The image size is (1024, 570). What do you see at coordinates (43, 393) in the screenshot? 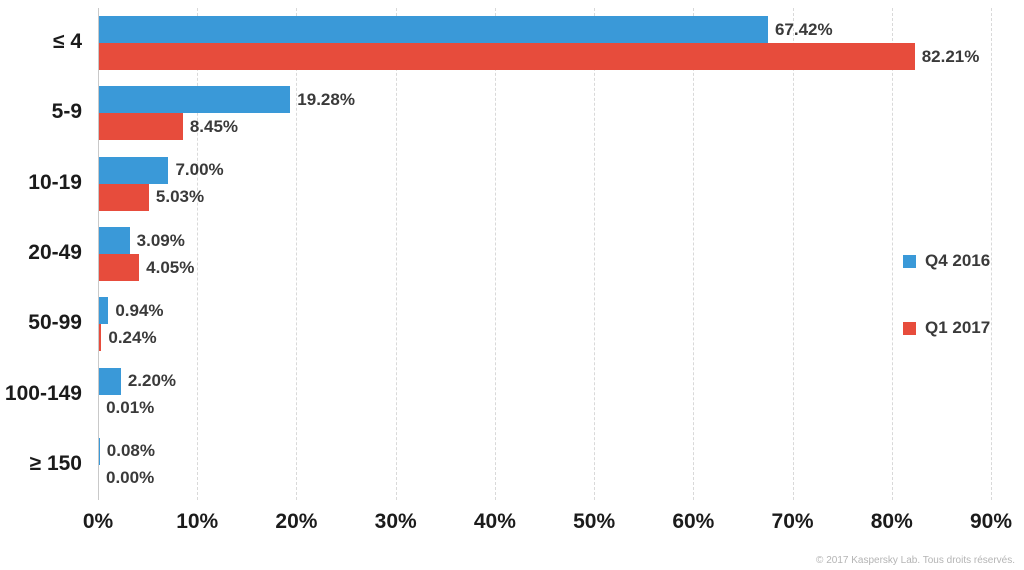
I see `category-label: 100-149` at bounding box center [43, 393].